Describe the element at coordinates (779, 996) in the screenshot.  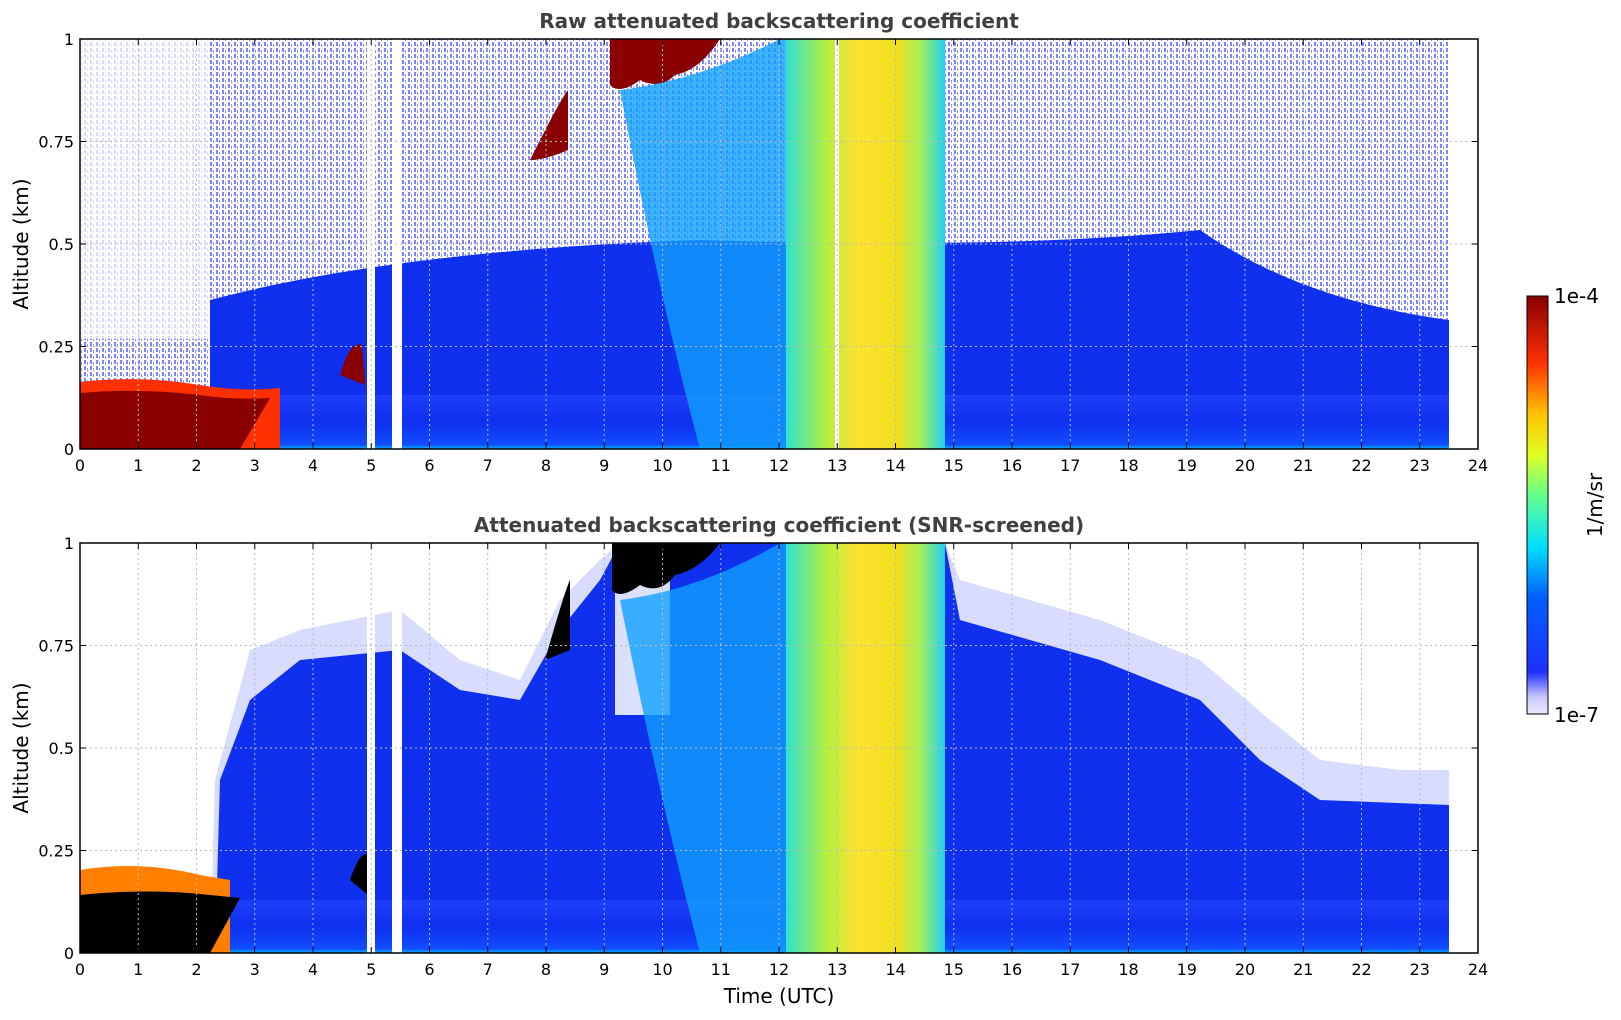
I see `x-axis-label: Time (UTC)` at that location.